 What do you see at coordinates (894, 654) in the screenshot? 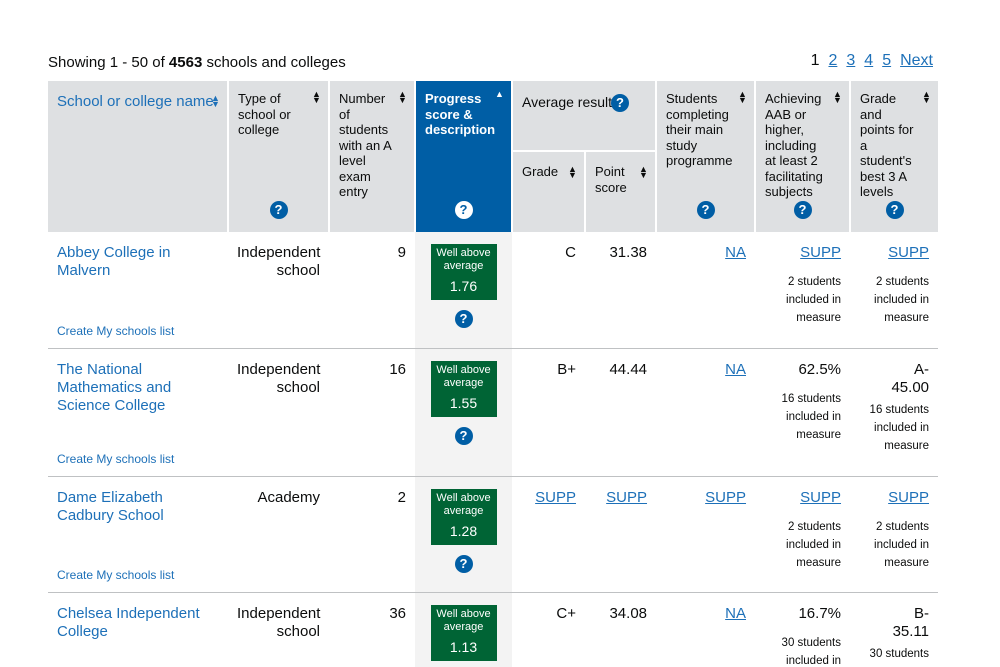
I see `best-note: 30 students` at bounding box center [894, 654].